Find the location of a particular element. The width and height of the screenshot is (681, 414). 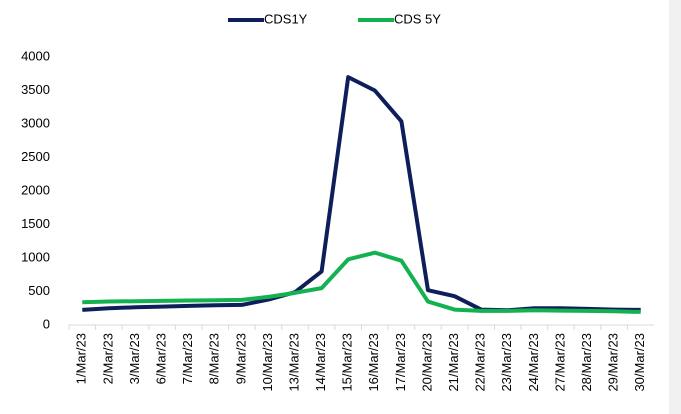

x-tick-label: 29/Mar/23 is located at coordinates (613, 362).